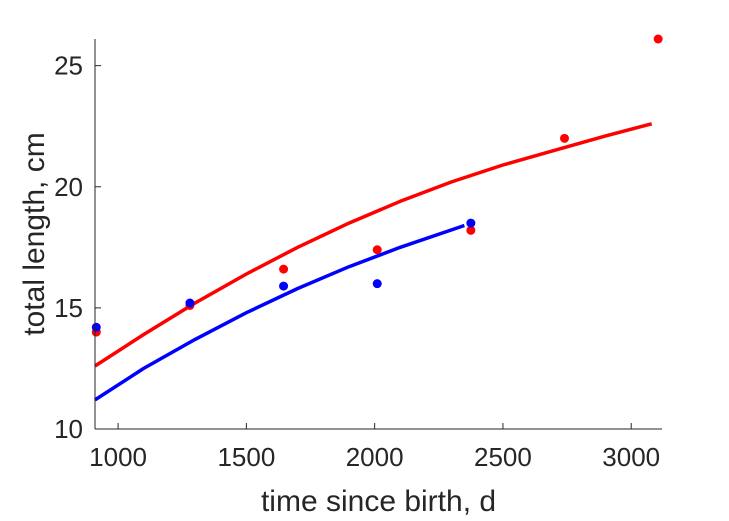  Describe the element at coordinates (246, 457) in the screenshot. I see `x-tick-label: 1500` at that location.